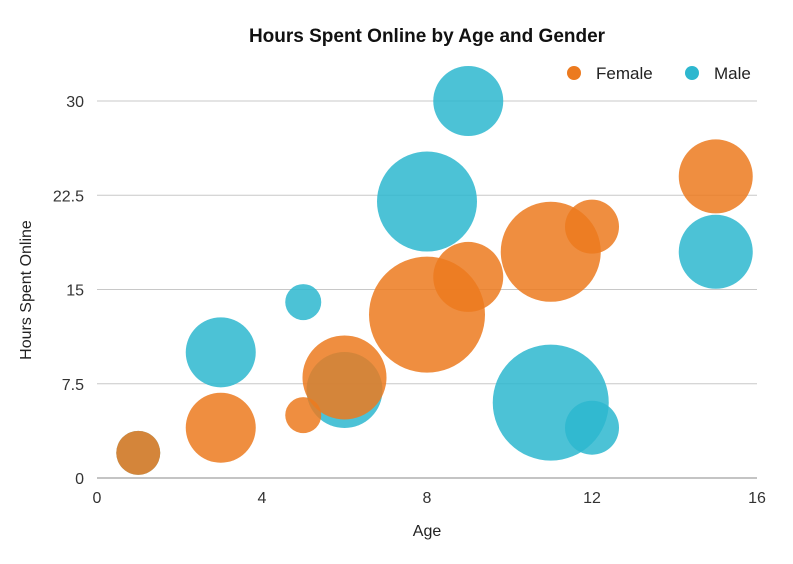 This screenshot has height=564, width=793. What do you see at coordinates (262, 498) in the screenshot?
I see `x-tick-label: 4` at bounding box center [262, 498].